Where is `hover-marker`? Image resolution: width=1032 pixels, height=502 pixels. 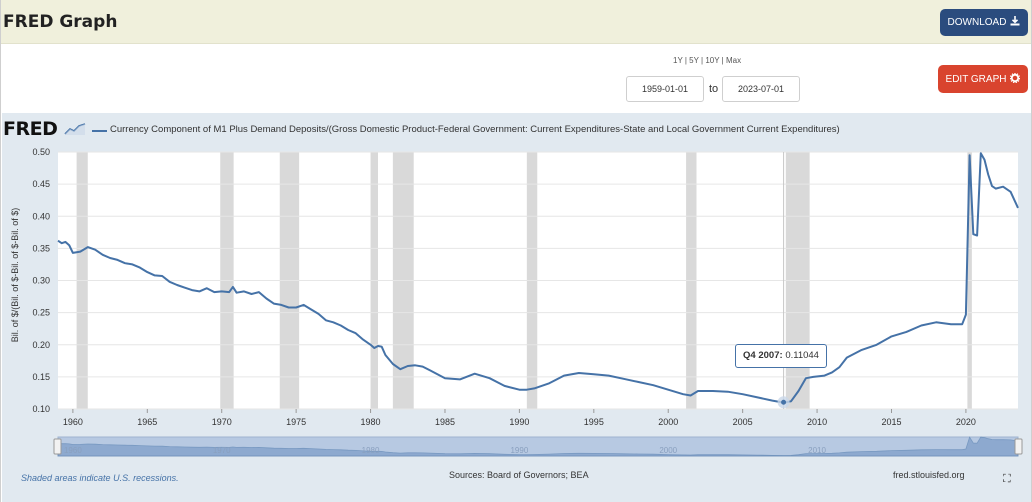
hover-marker is located at coordinates (784, 402).